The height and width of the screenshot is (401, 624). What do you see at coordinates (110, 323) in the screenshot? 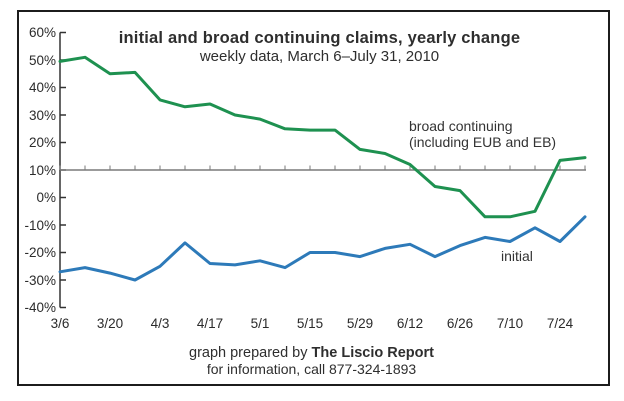
I see `x-axis-label-3-20: 3/20` at bounding box center [110, 323].